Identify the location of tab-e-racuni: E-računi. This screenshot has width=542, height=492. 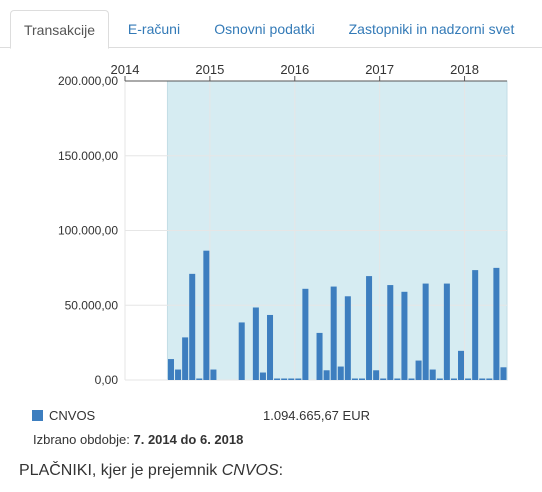
(154, 29).